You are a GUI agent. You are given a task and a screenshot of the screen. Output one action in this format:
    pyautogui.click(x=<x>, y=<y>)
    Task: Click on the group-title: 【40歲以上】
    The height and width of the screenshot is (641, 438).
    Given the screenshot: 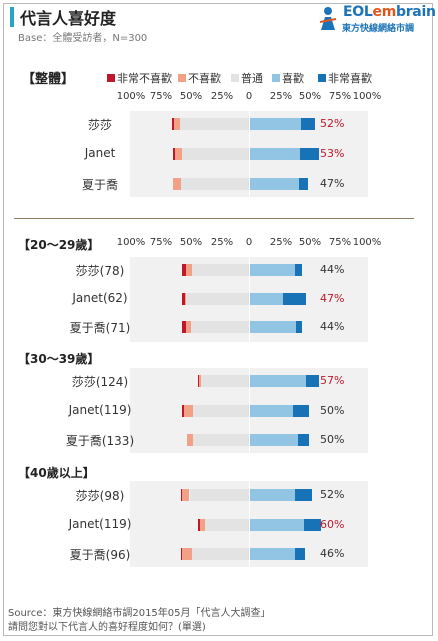 What is the action you would take?
    pyautogui.click(x=56, y=473)
    